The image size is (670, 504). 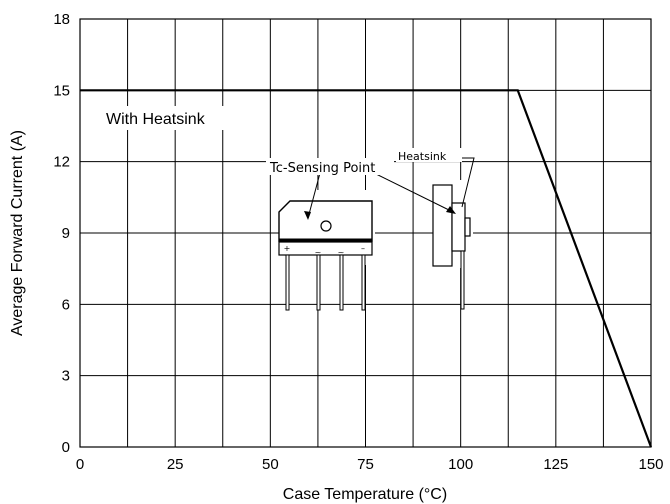 I want to click on y-tick-label: 0, so click(x=66, y=447).